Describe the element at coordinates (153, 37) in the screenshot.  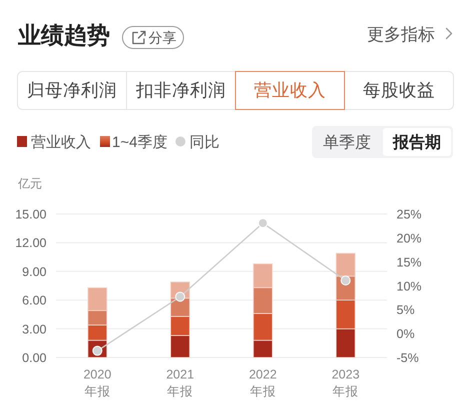
I see `share-button: 分享` at that location.